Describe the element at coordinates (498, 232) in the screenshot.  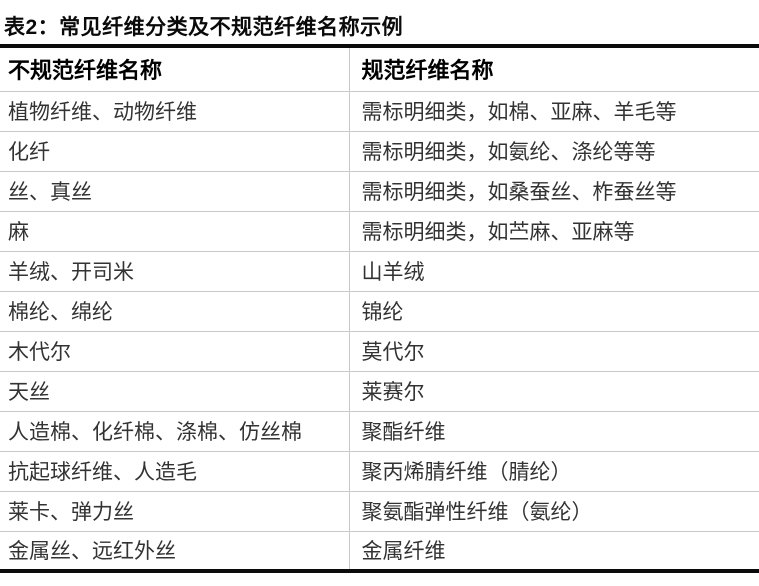
I see `cell-standard-name: 需标明细类，如苎麻、亚麻等` at that location.